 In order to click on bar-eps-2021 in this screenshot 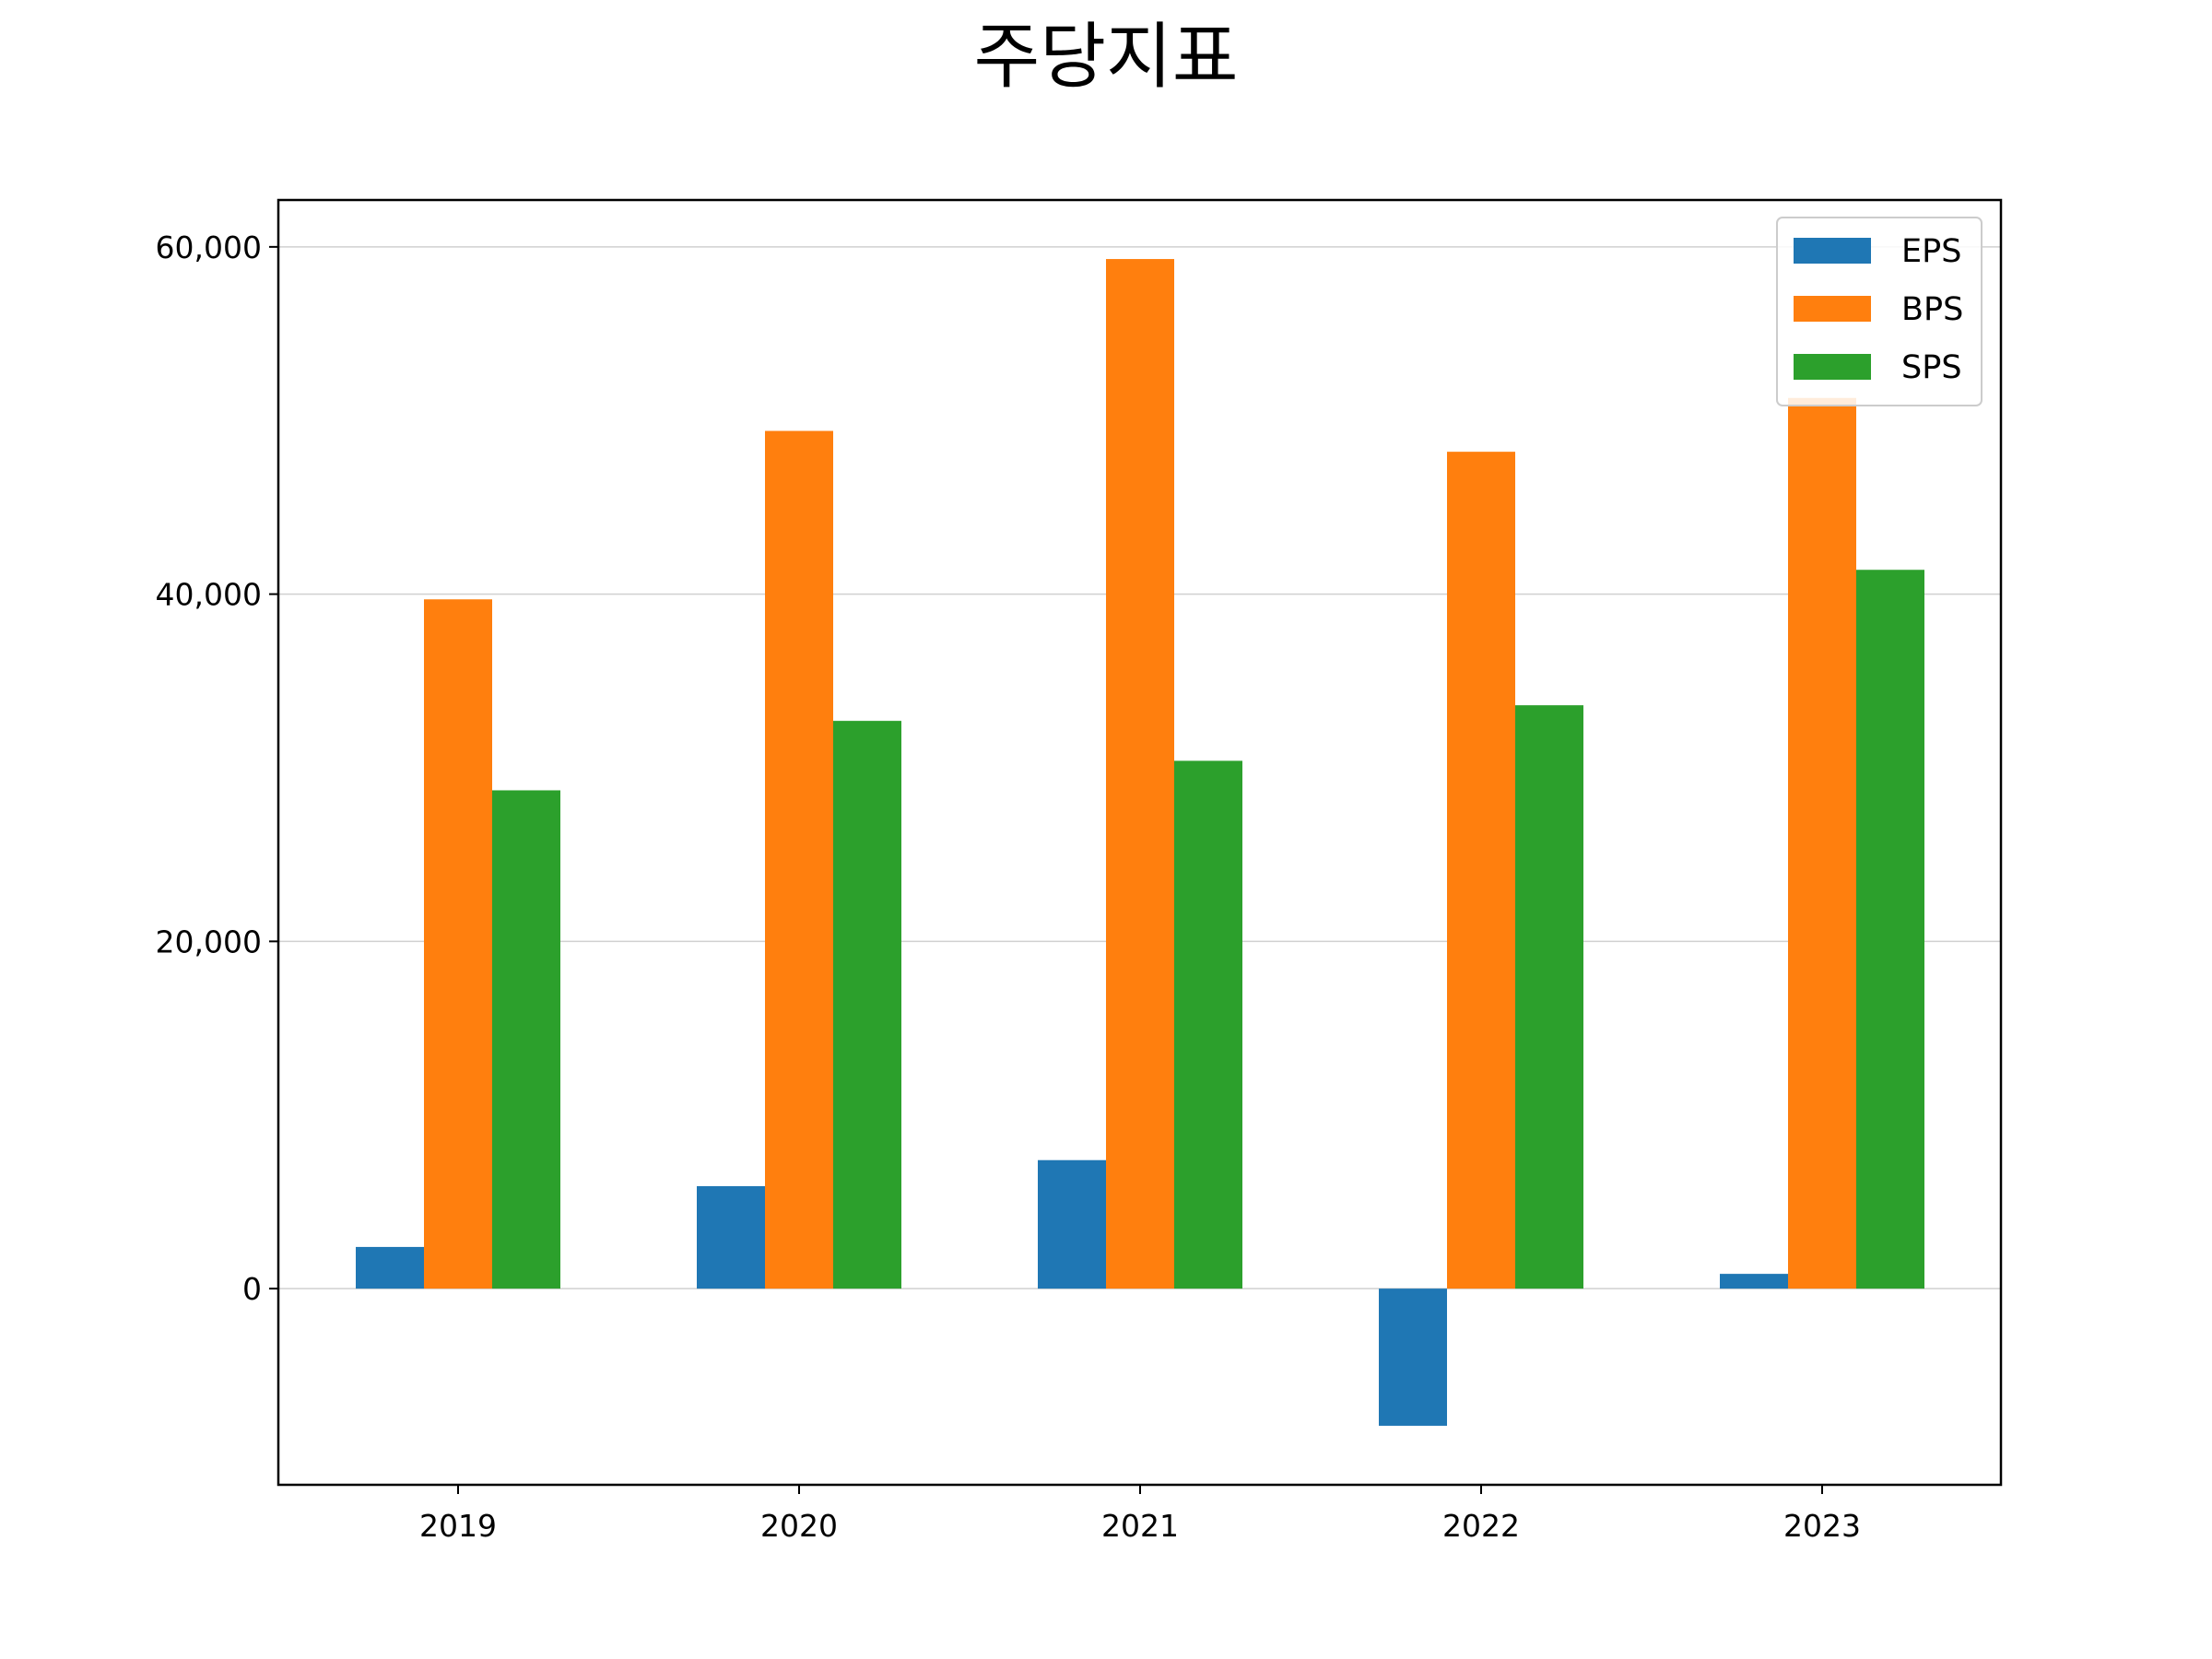, I will do `click(1072, 1224)`.